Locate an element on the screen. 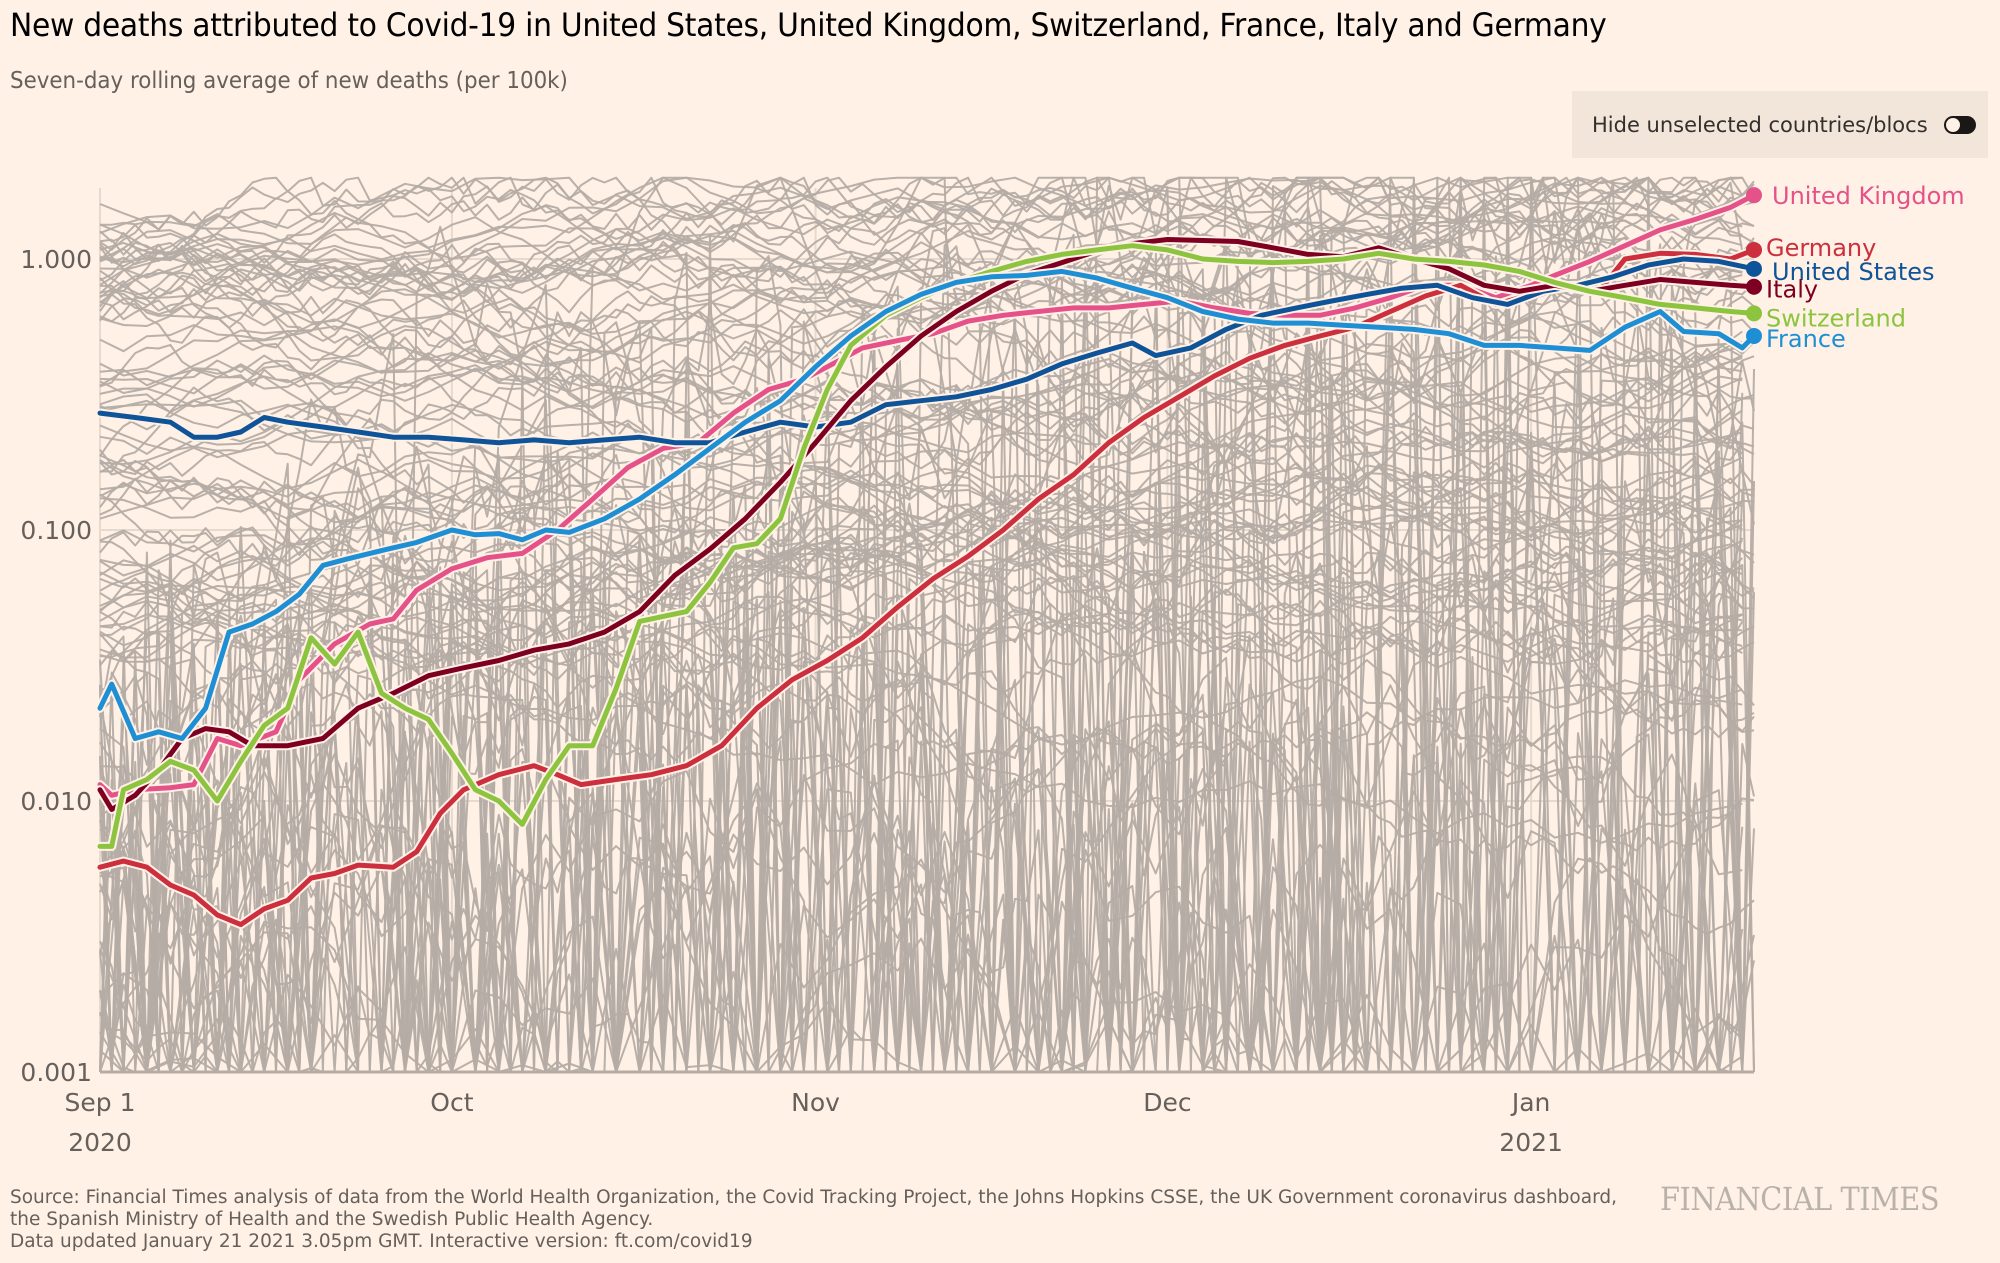  series-label: Italy is located at coordinates (1792, 290).